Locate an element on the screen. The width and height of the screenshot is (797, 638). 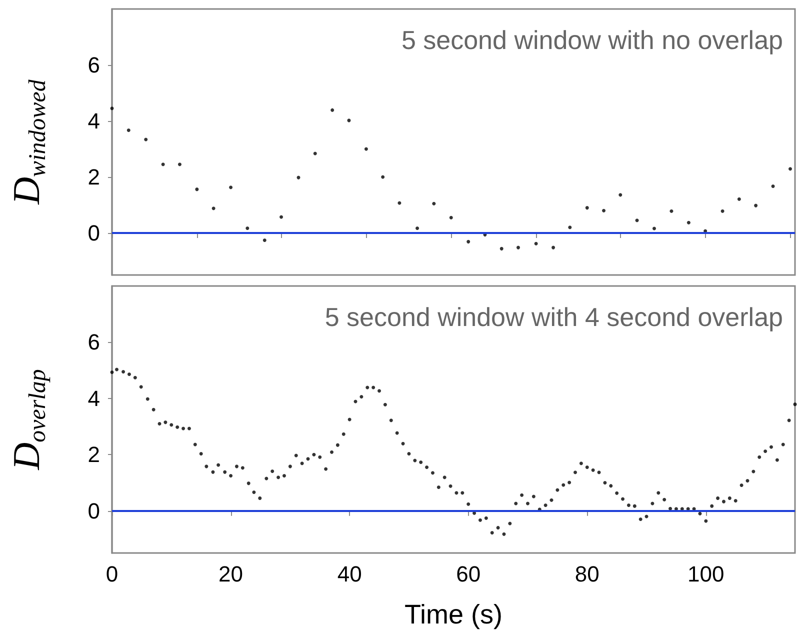
x-tick-label: 0 is located at coordinates (112, 574).